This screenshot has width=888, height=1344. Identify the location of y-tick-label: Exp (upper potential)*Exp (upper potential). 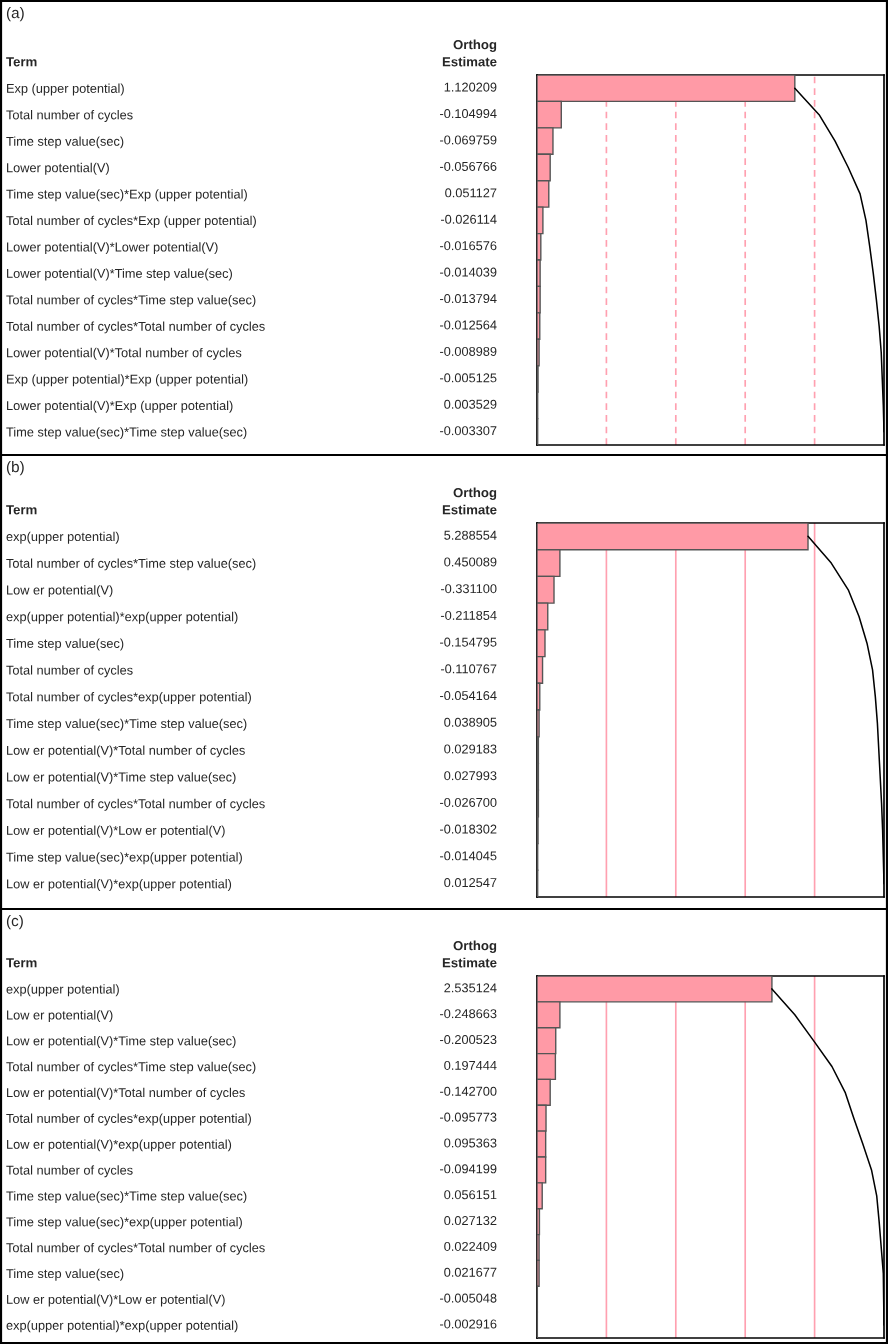
(127, 380).